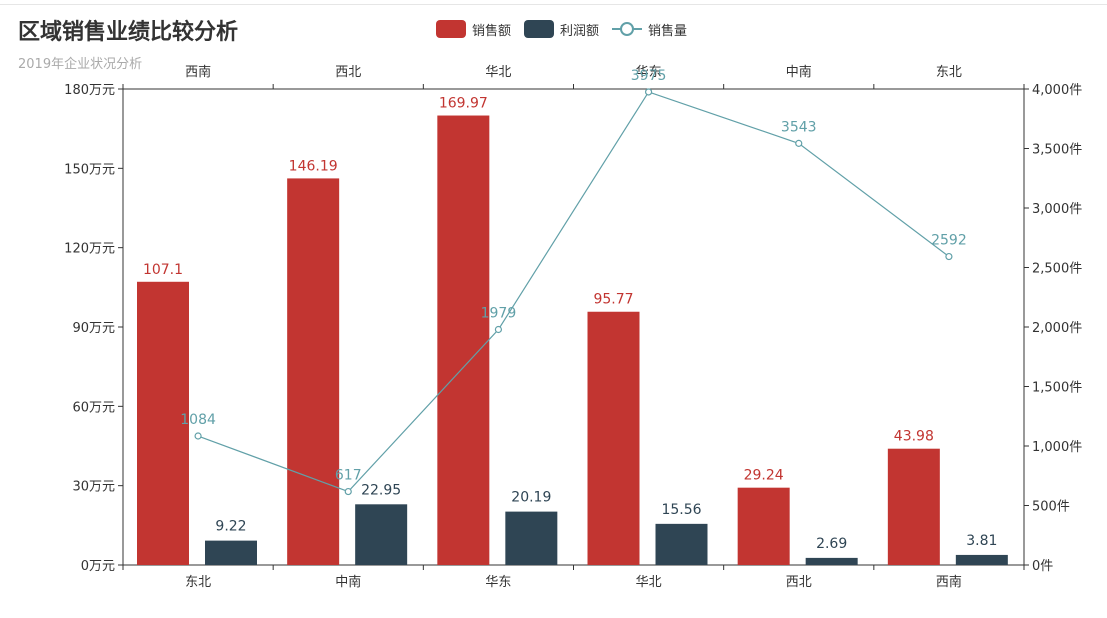 This screenshot has height=618, width=1107. Describe the element at coordinates (230, 527) in the screenshot. I see `bar-label-profit: 9.22` at that location.